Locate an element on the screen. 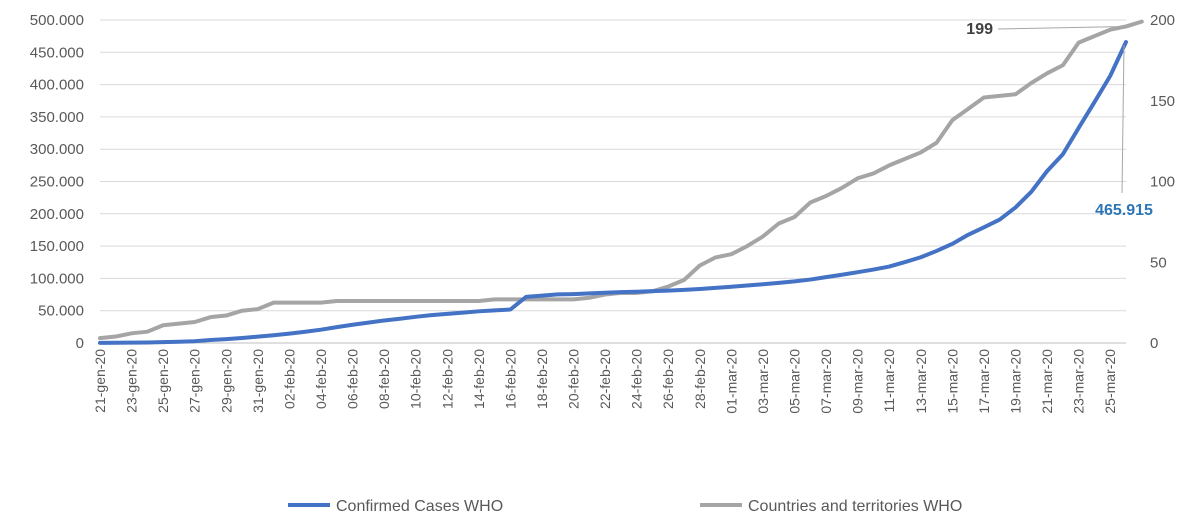 The height and width of the screenshot is (514, 1188). x-axis-tick-label: 16-feb-20 is located at coordinates (510, 379).